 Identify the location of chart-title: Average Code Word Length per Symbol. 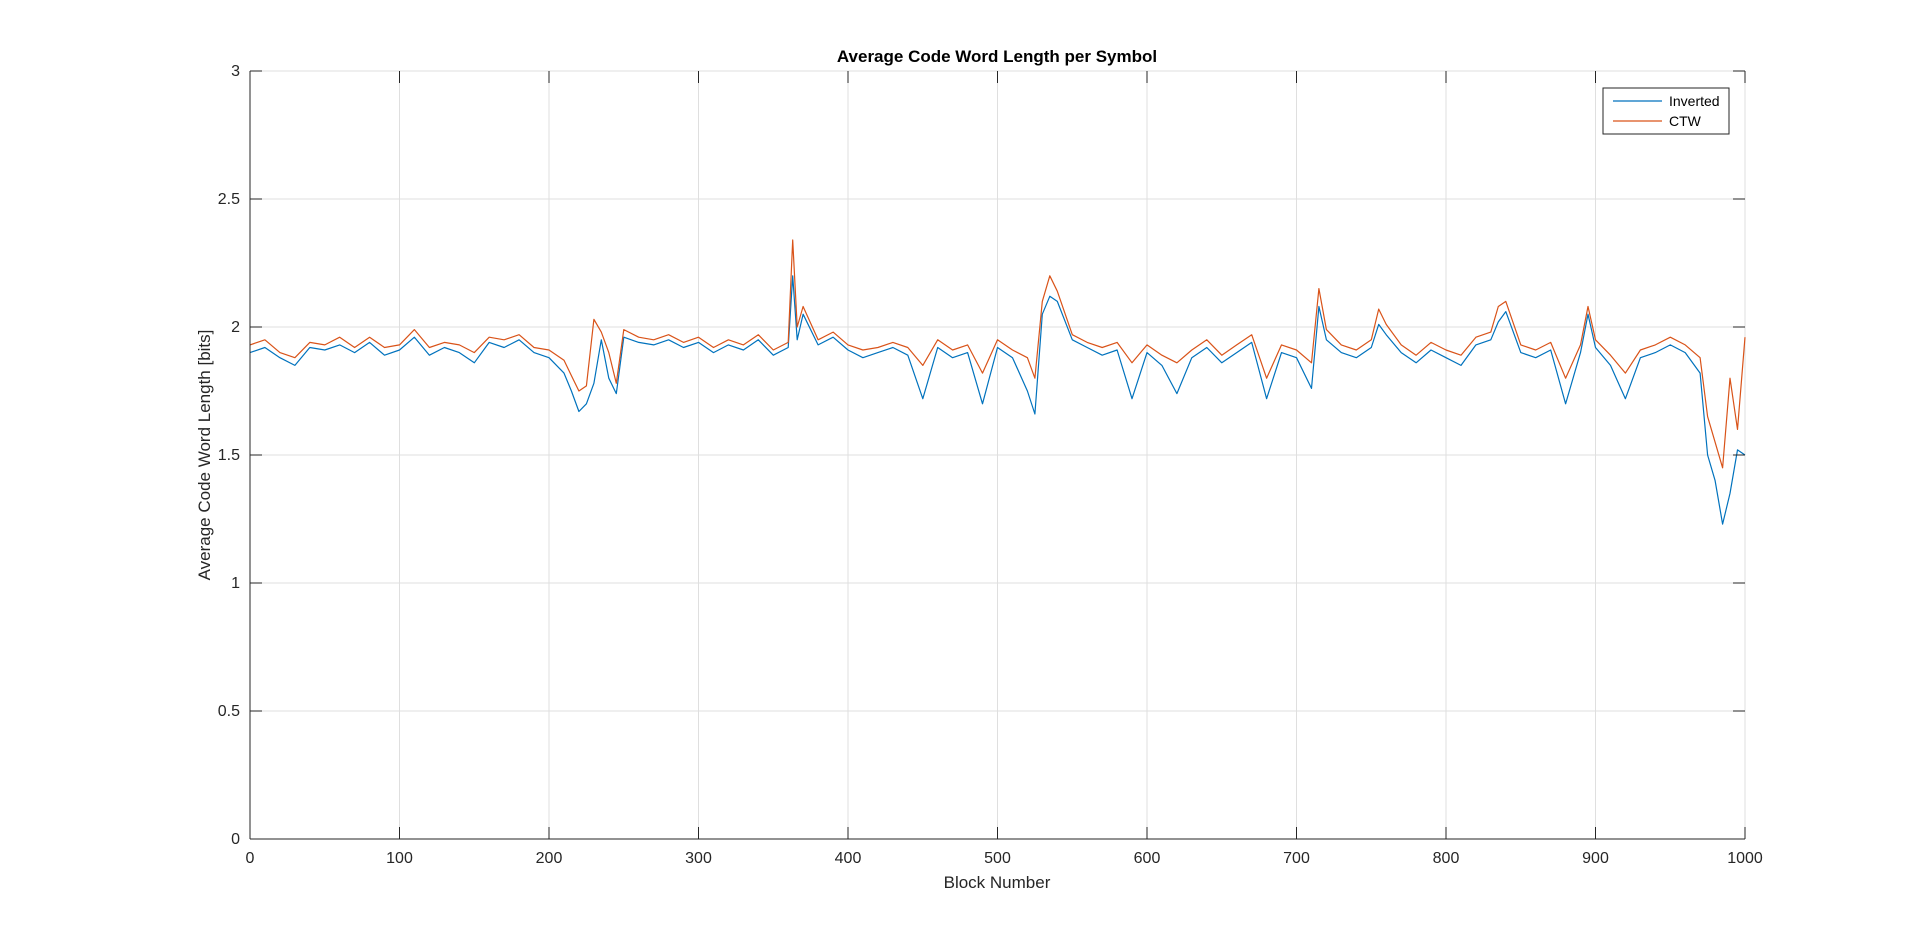
(997, 56).